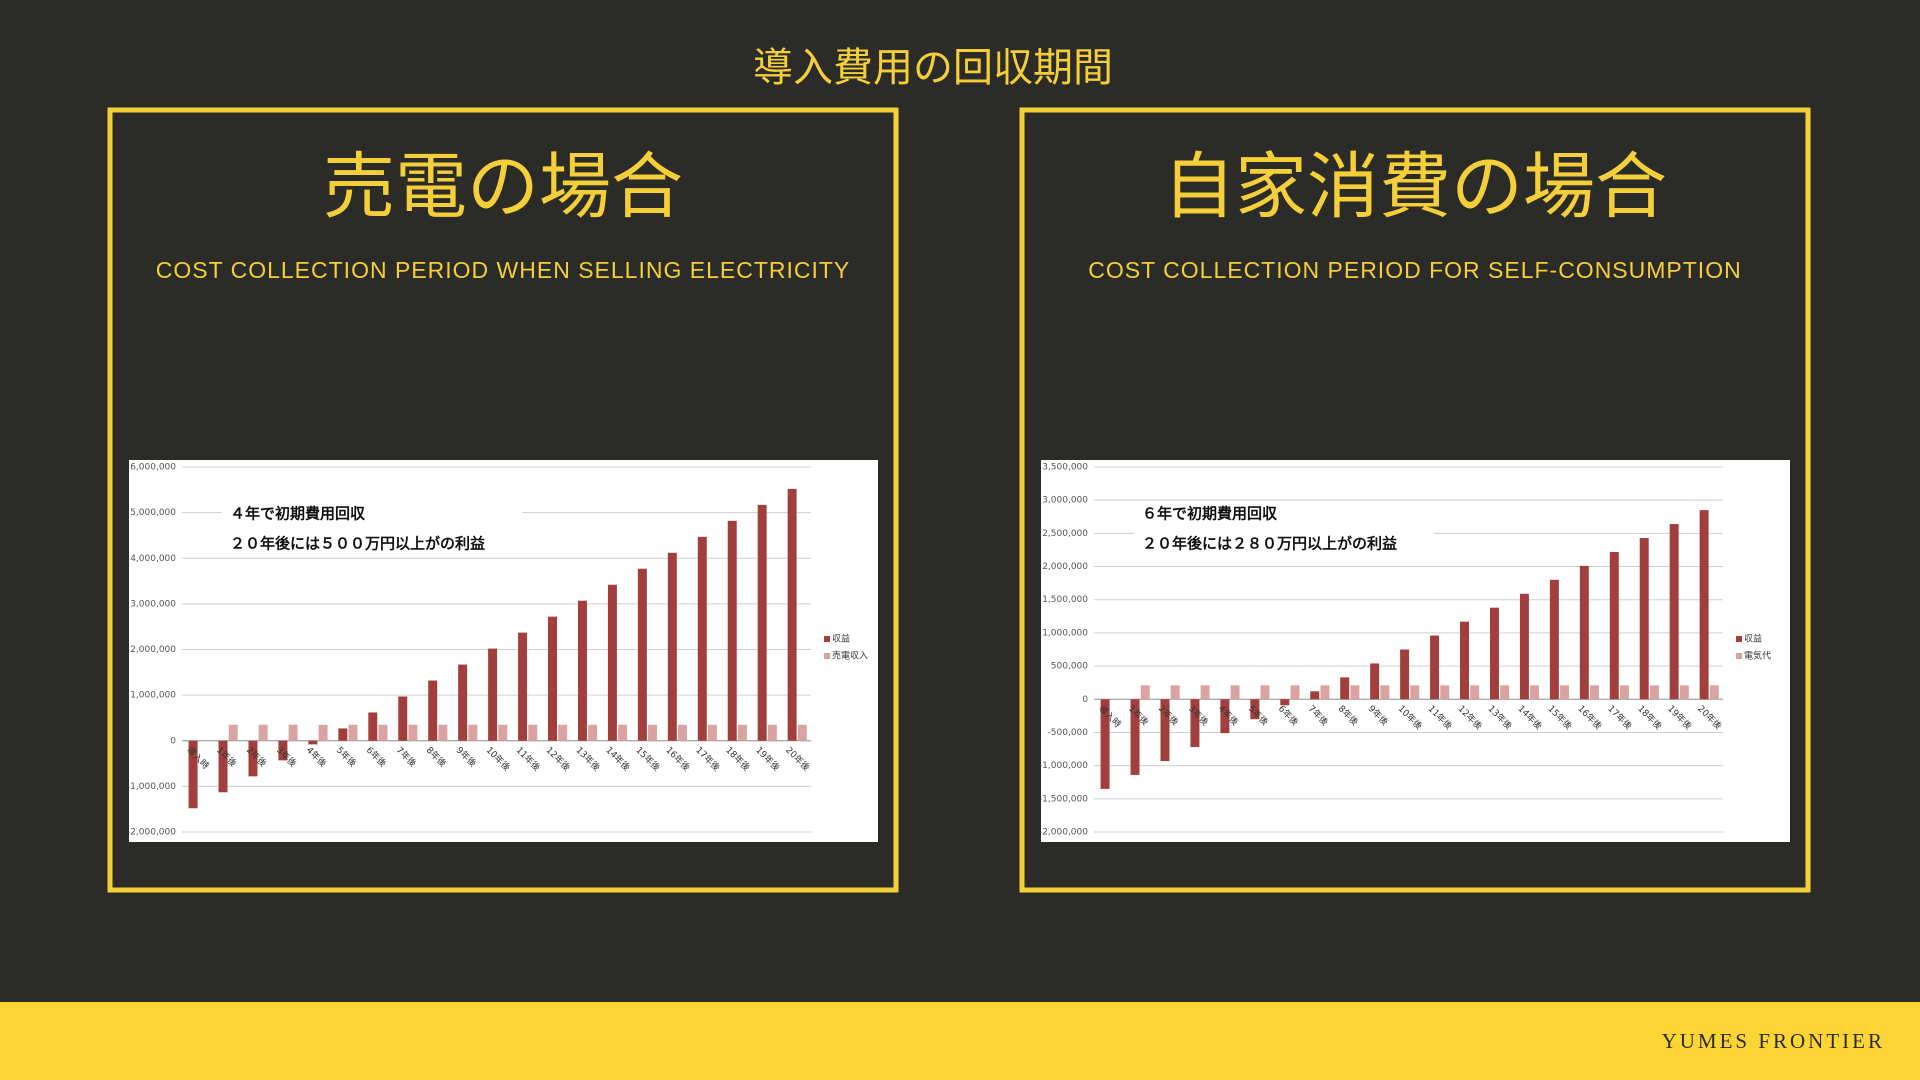  What do you see at coordinates (151, 787) in the screenshot?
I see `y-tick-label: -1,000,000` at bounding box center [151, 787].